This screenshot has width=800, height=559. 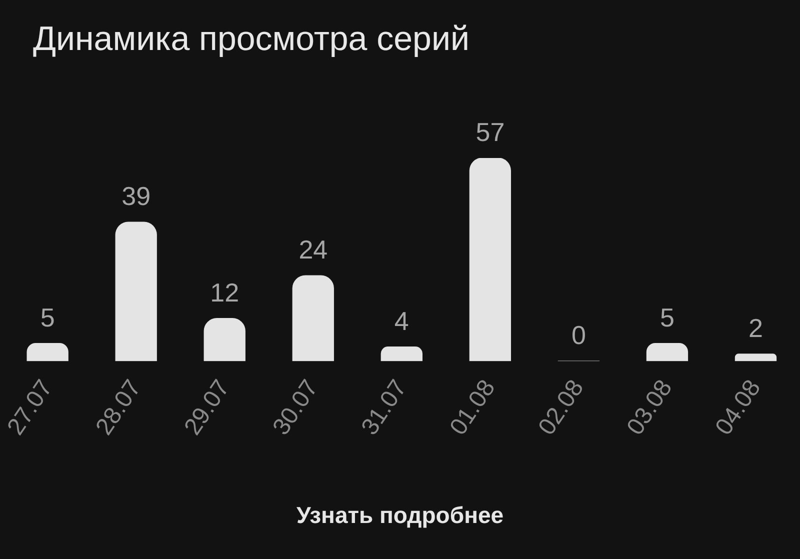 What do you see at coordinates (401, 321) in the screenshot?
I see `data-label: 4` at bounding box center [401, 321].